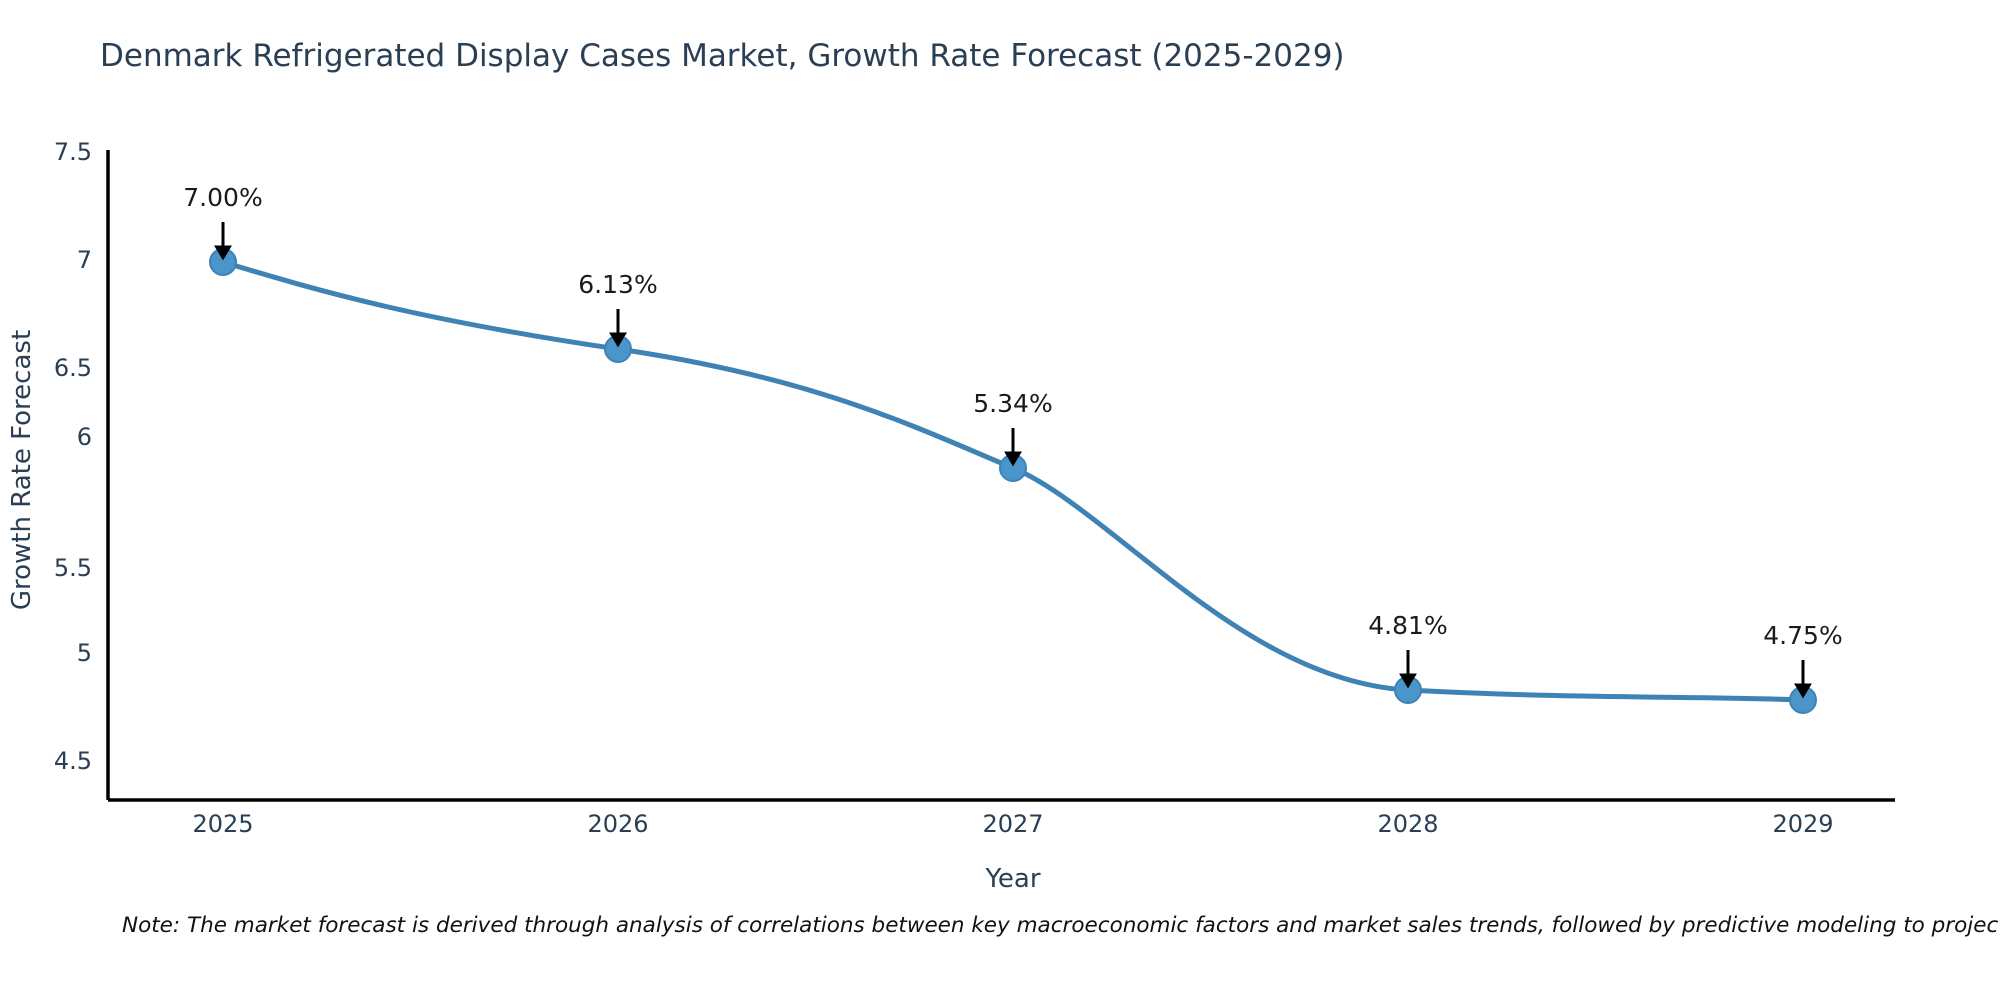  I want to click on x-tick-label-2026: 2026, so click(617, 824).